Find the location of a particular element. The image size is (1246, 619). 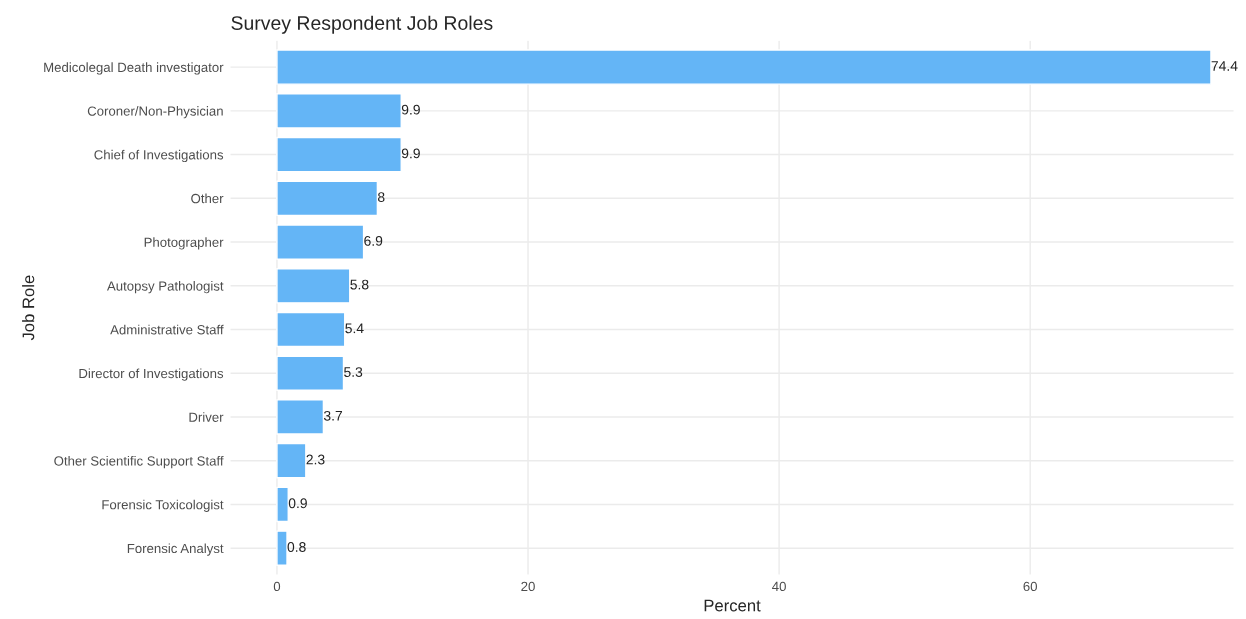

data-label: 74.4 is located at coordinates (1224, 66).